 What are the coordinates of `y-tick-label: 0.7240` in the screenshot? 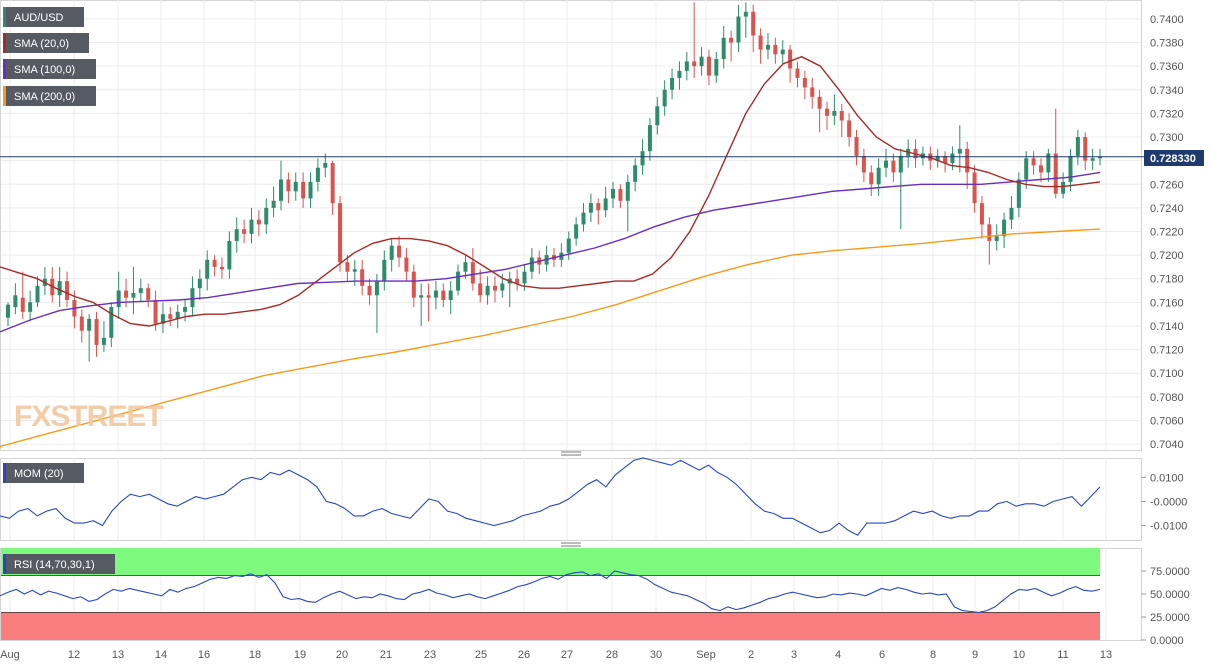 It's located at (1167, 209).